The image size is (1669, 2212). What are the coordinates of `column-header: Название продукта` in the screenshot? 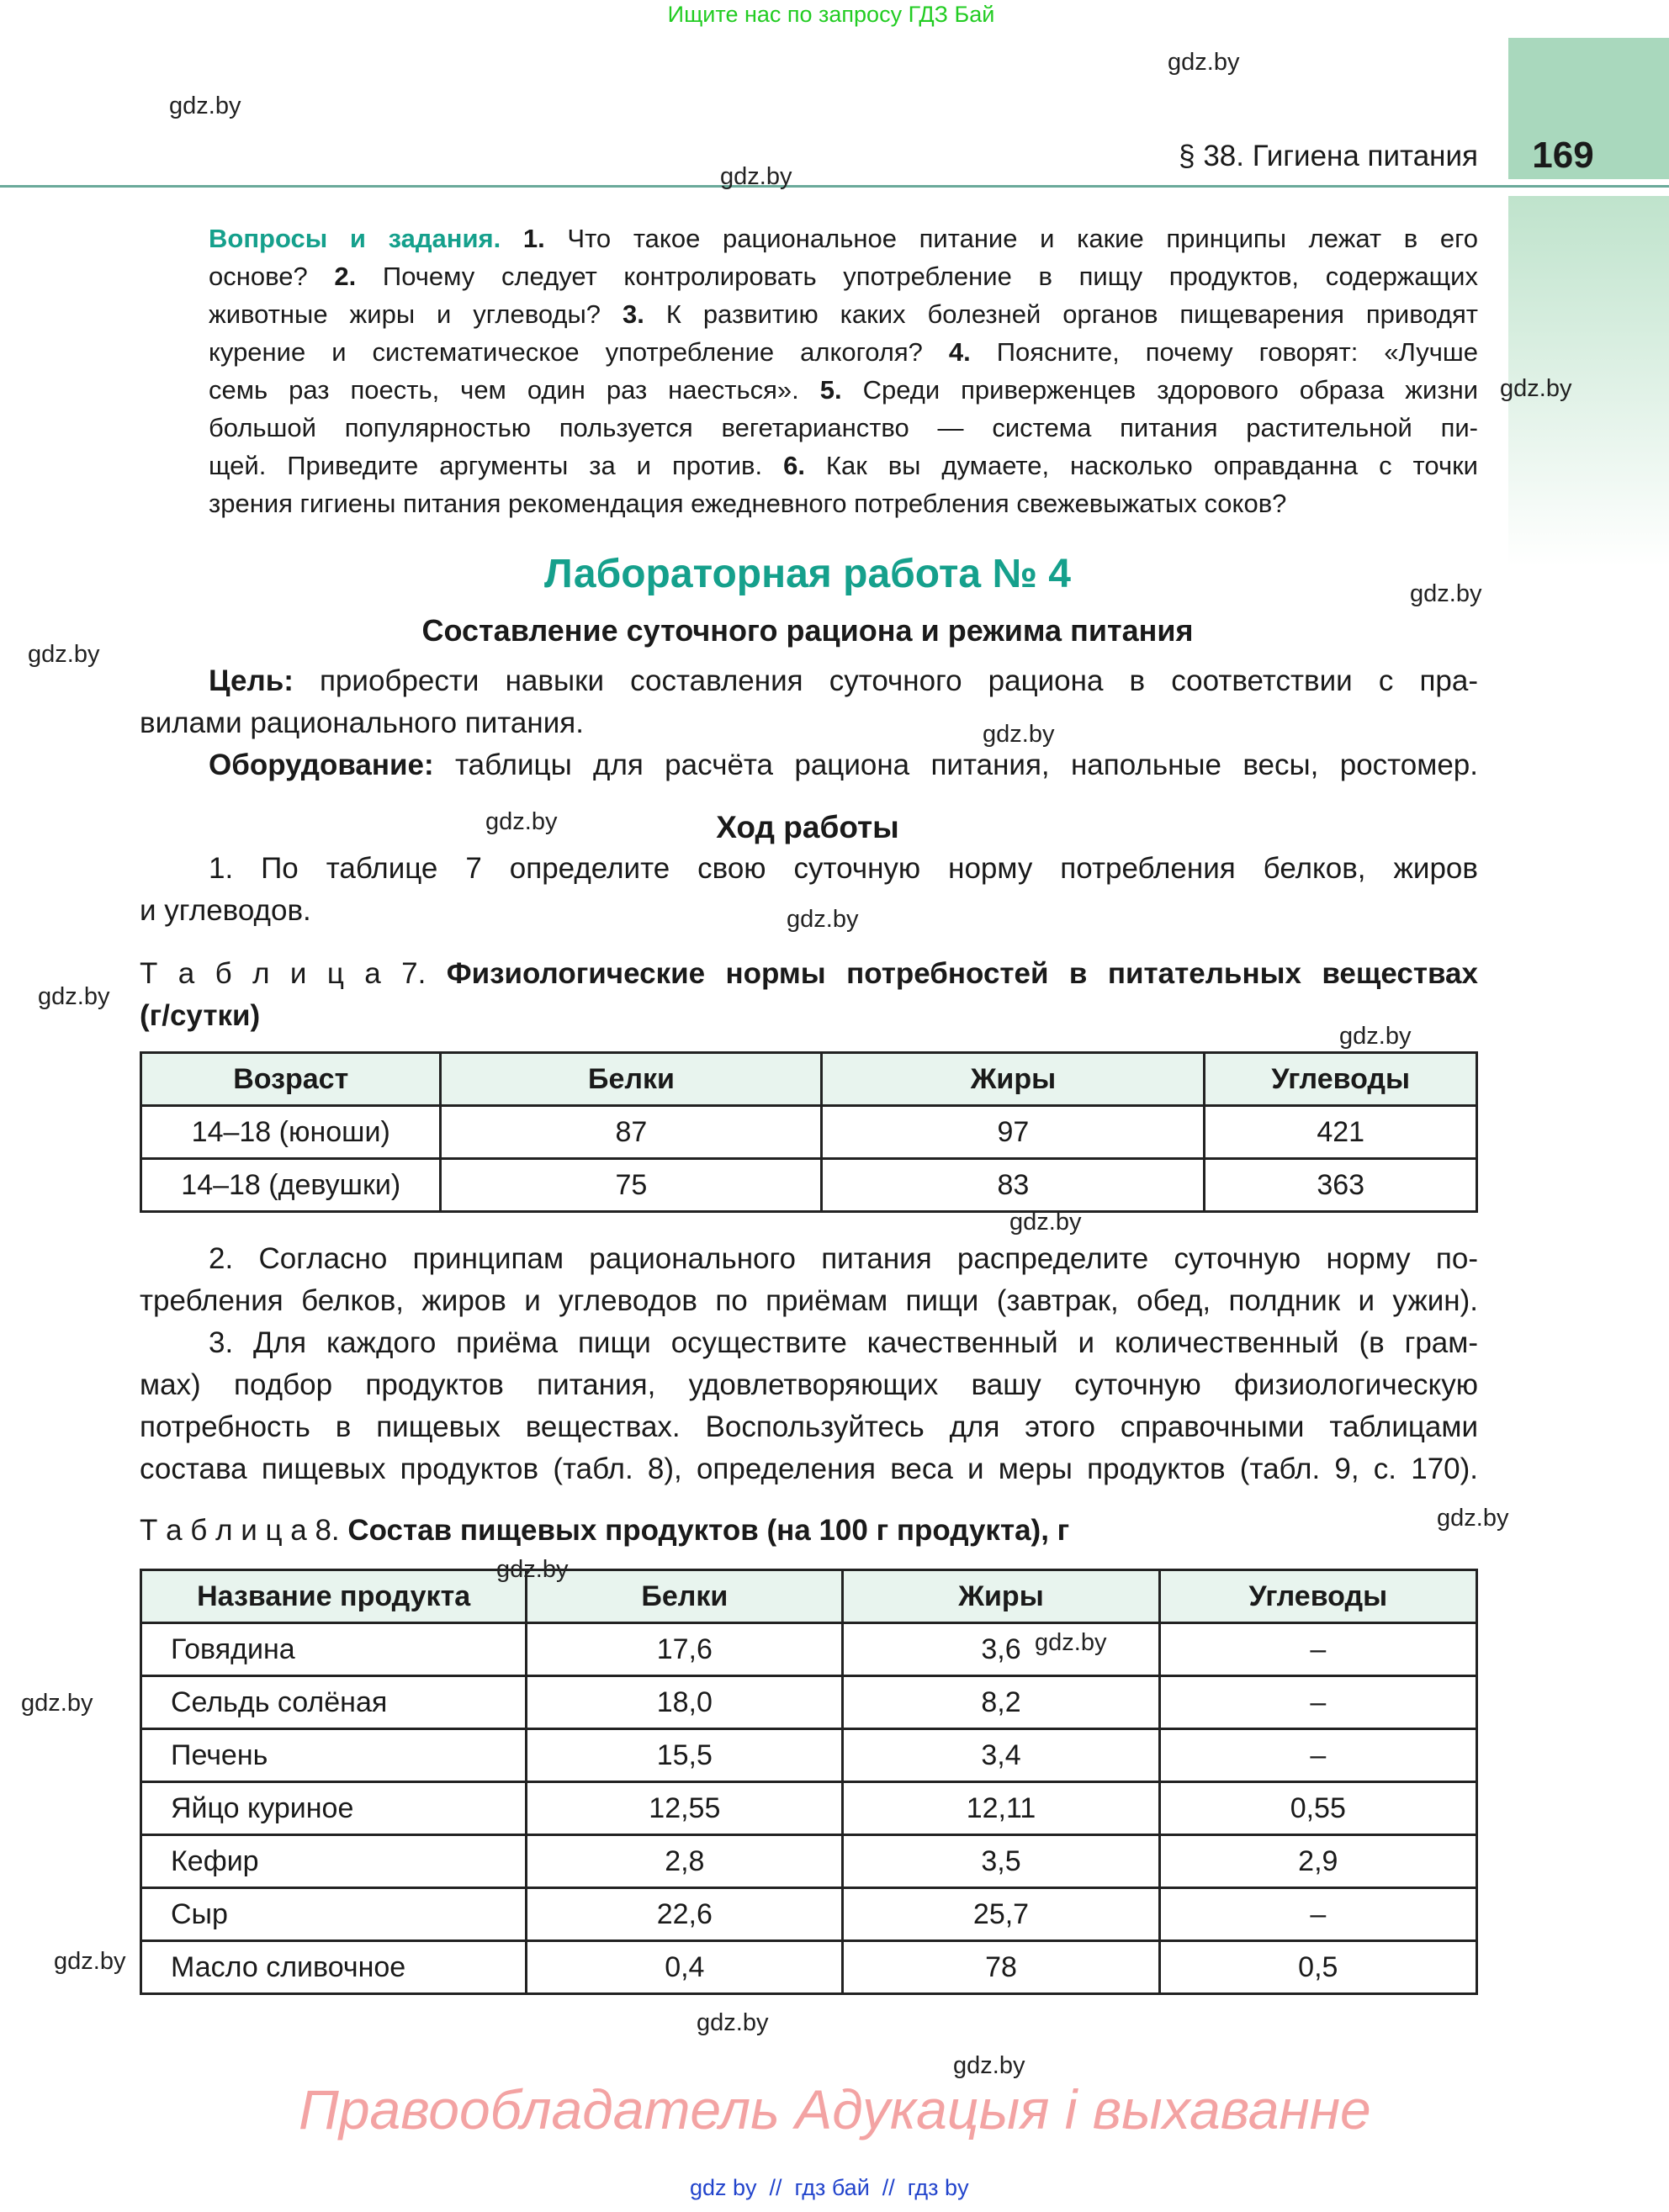 It's located at (333, 1596).